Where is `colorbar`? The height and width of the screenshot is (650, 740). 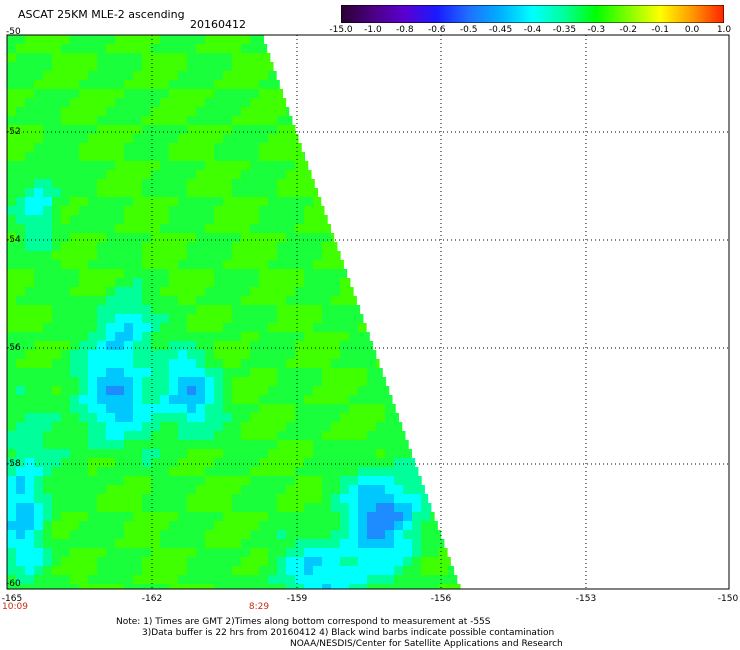
colorbar is located at coordinates (532, 14).